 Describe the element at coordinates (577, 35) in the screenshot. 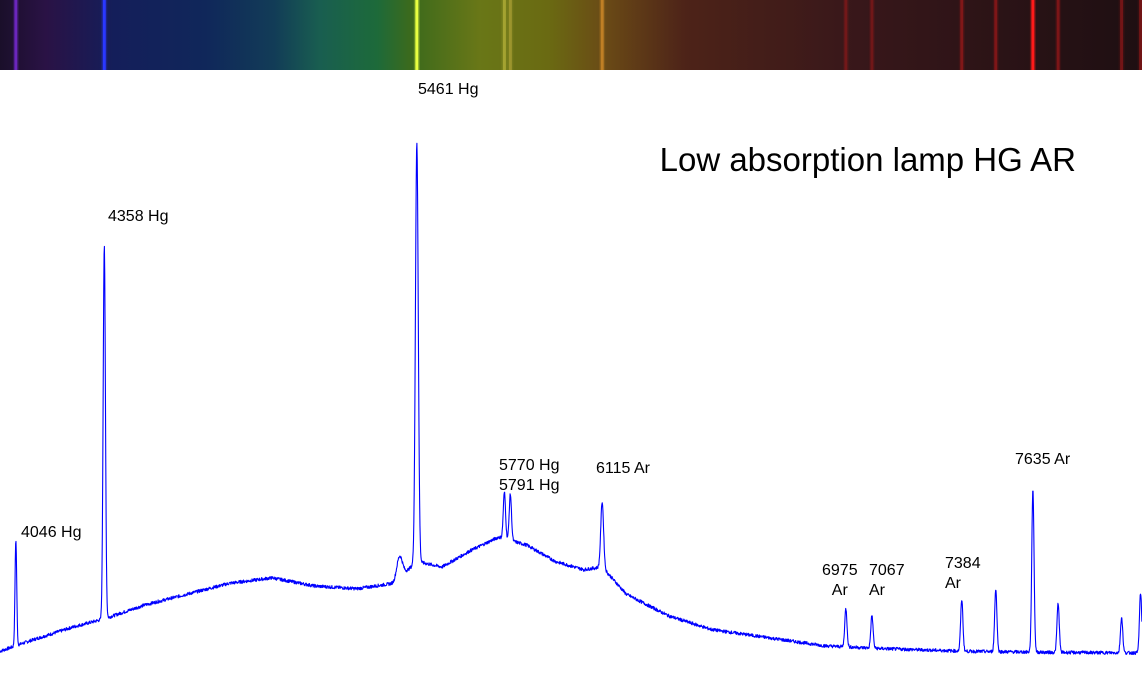

I see `spectrum-emission-lines` at that location.